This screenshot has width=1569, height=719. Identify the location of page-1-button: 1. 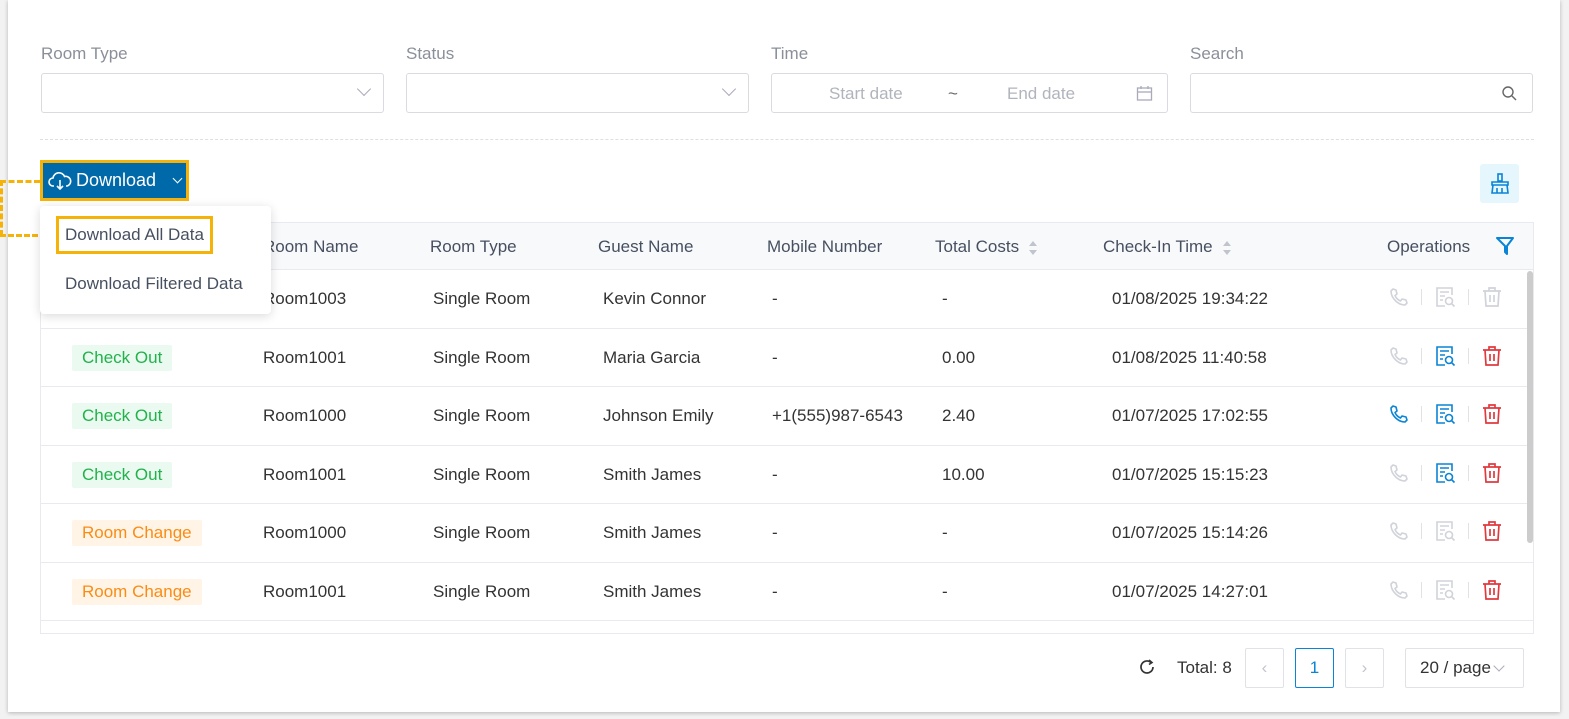
(1314, 668).